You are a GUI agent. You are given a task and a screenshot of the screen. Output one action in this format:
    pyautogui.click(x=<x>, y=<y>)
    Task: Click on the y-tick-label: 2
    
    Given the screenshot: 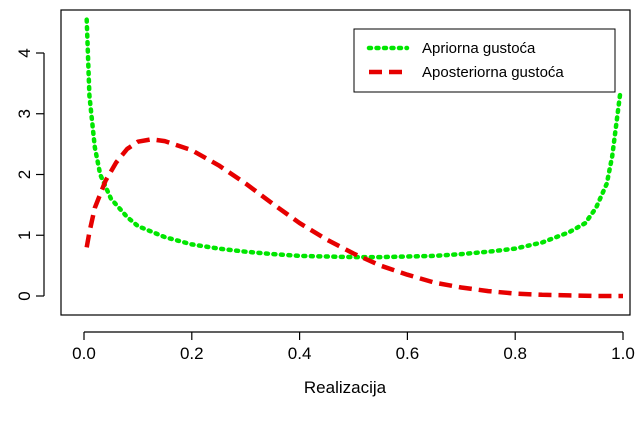 What is the action you would take?
    pyautogui.click(x=24, y=174)
    